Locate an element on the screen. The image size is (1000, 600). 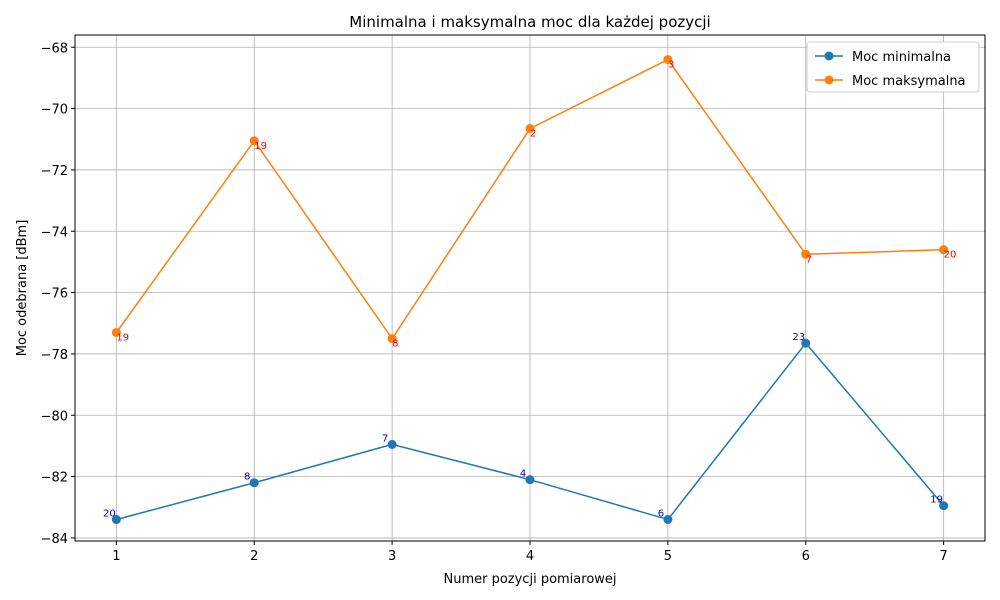
y-tick-label: −82 is located at coordinates (54, 478).